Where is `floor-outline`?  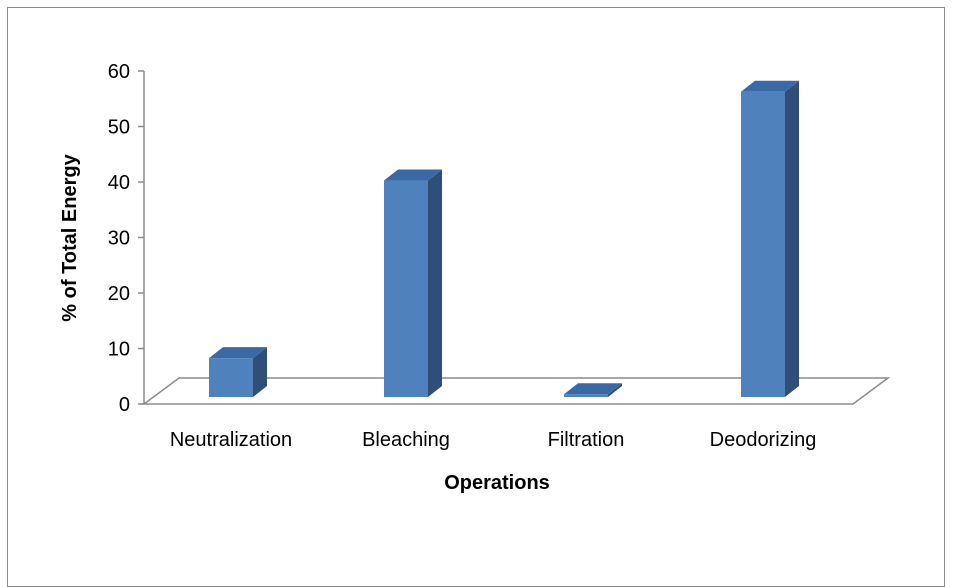
floor-outline is located at coordinates (516, 391).